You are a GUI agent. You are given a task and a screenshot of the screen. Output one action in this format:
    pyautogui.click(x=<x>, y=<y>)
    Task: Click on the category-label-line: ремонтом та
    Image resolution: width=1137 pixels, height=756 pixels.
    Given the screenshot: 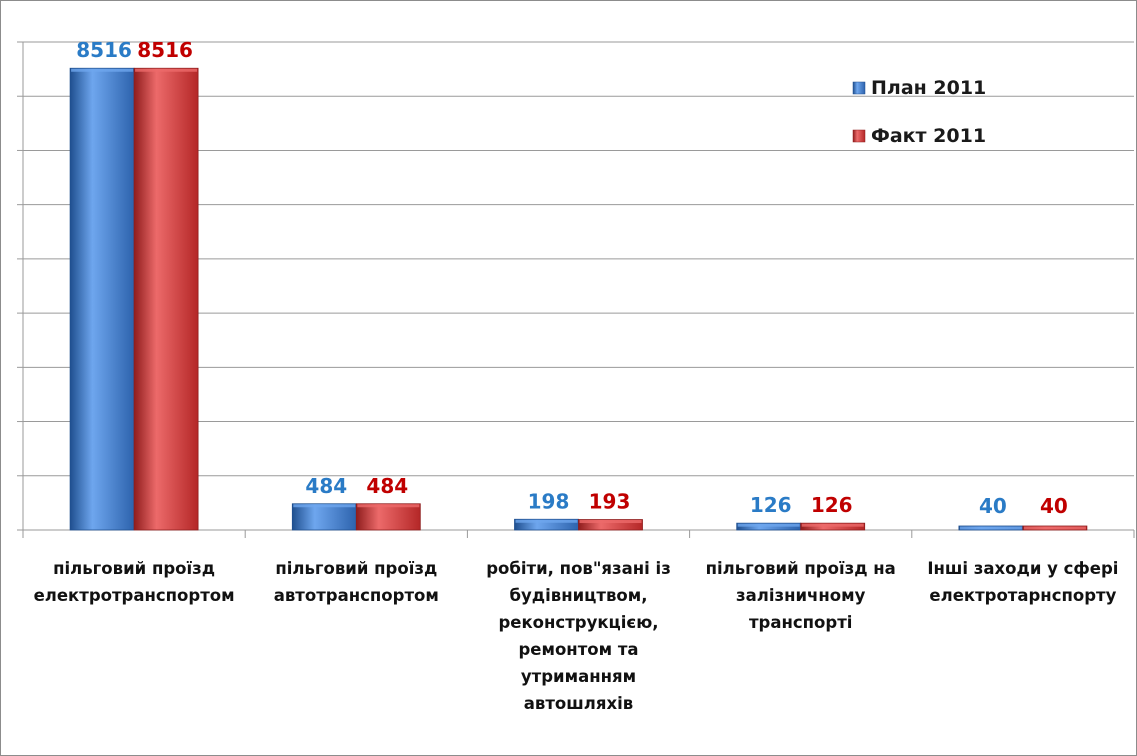 What is the action you would take?
    pyautogui.click(x=578, y=649)
    